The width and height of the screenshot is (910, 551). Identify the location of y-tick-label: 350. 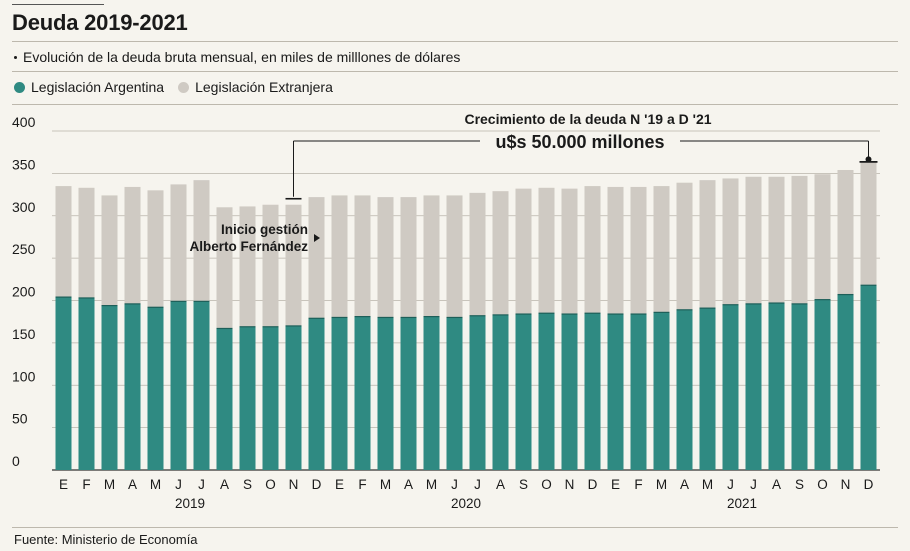
(24, 164).